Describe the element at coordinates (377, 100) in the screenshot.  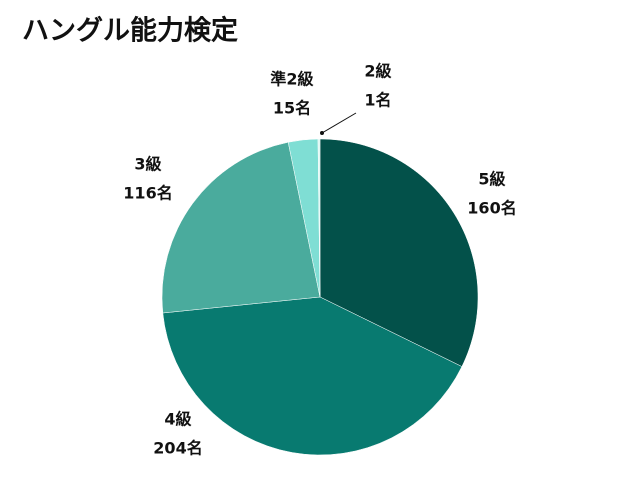
I see `value-label: 1名` at that location.